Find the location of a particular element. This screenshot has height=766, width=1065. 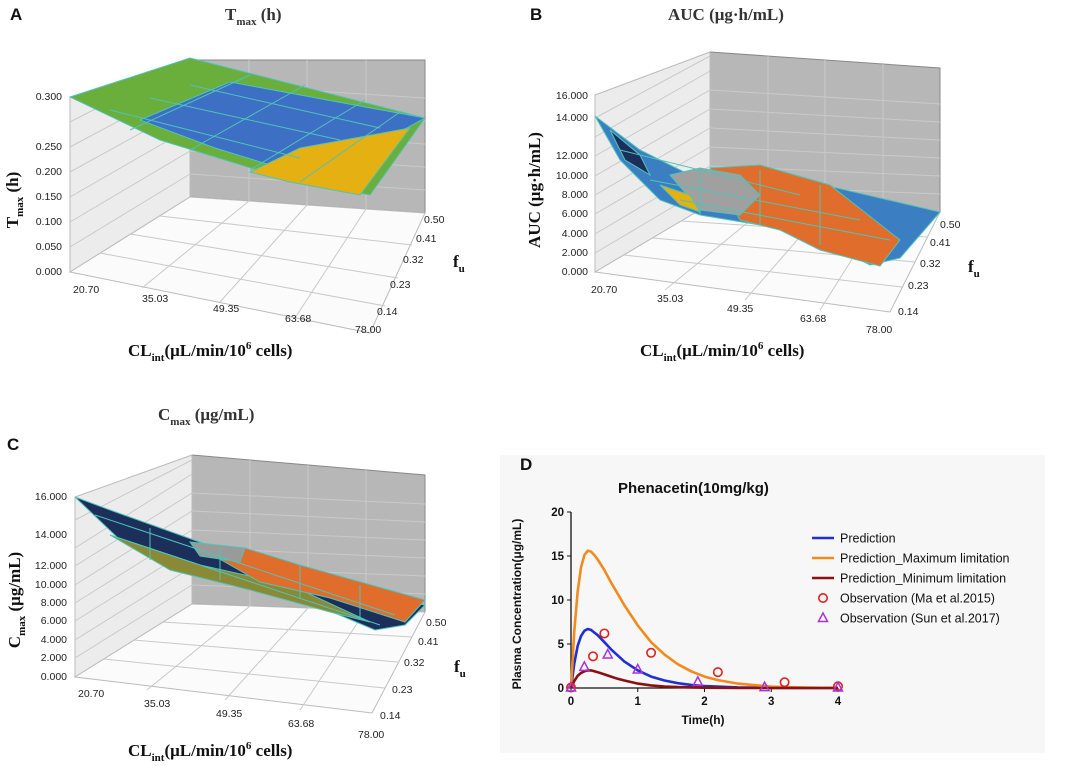

panel-a-z-label: Tmax (h) is located at coordinates (14, 200).